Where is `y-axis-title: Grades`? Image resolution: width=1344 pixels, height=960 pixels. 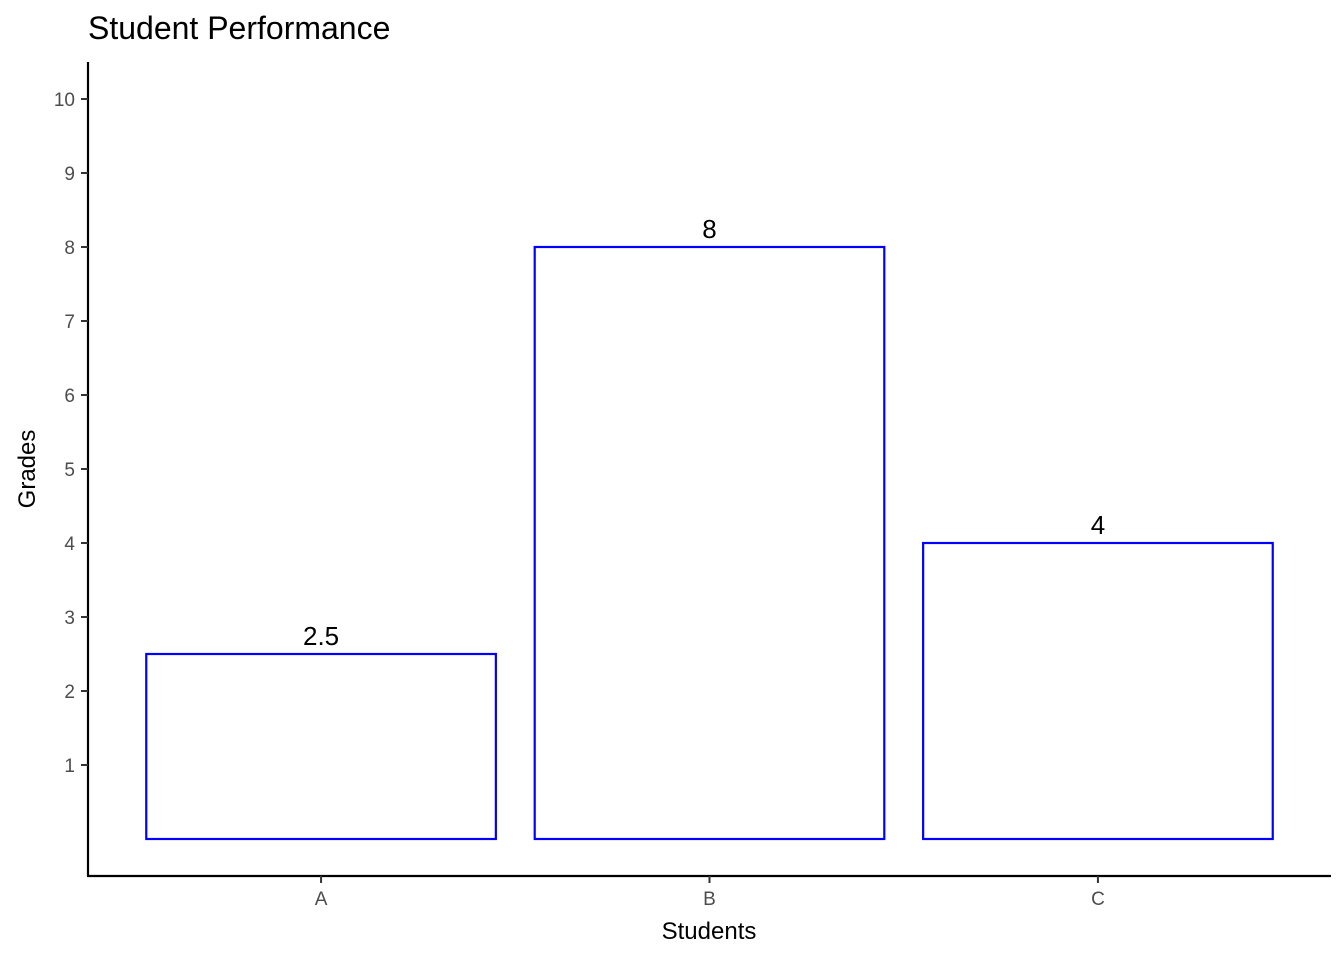
y-axis-title: Grades is located at coordinates (27, 469).